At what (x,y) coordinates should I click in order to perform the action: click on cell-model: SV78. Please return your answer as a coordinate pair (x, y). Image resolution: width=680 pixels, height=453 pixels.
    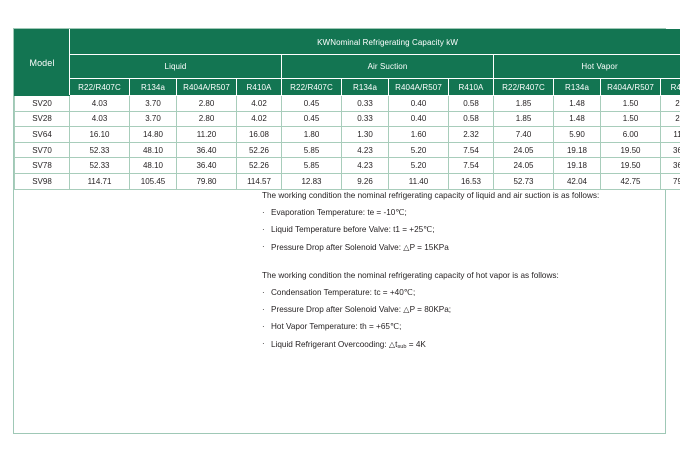
    Looking at the image, I should click on (42, 165).